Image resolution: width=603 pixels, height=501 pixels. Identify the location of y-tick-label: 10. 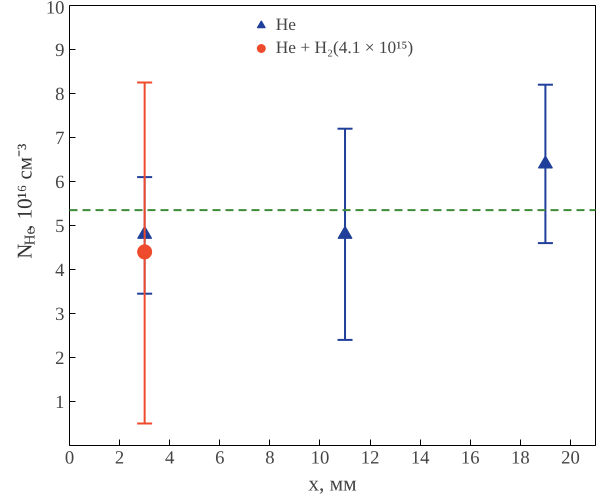
(55, 9).